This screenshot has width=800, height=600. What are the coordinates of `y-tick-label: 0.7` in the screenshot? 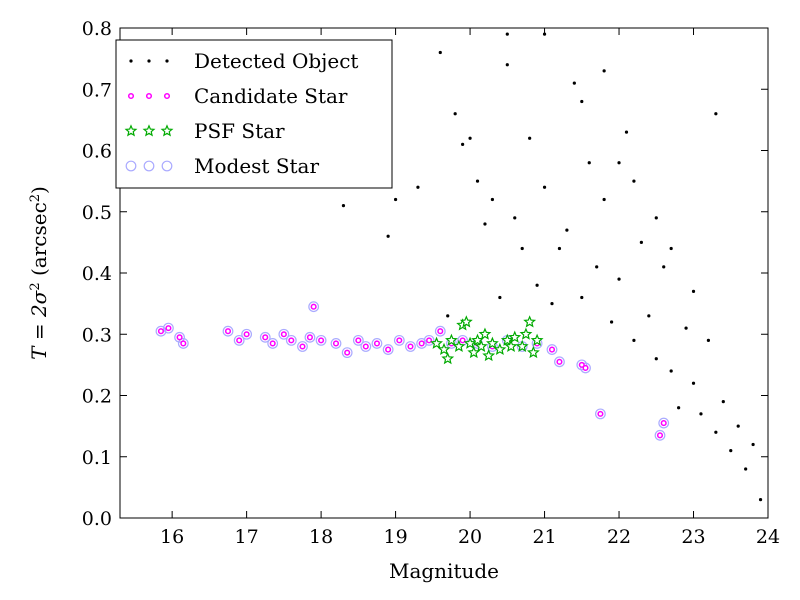 It's located at (97, 90).